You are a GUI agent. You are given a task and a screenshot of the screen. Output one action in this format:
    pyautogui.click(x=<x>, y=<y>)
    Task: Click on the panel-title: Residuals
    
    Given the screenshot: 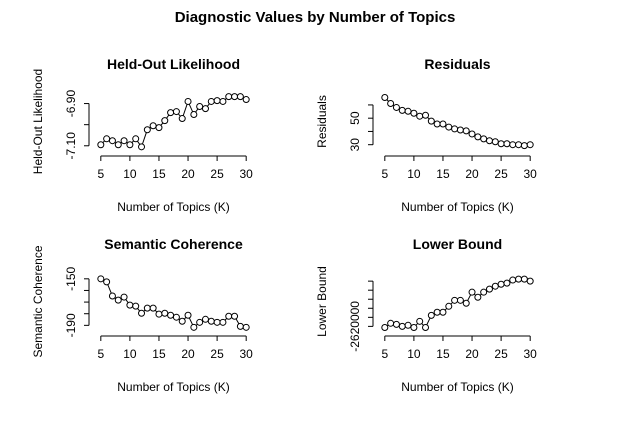 What is the action you would take?
    pyautogui.click(x=457, y=64)
    